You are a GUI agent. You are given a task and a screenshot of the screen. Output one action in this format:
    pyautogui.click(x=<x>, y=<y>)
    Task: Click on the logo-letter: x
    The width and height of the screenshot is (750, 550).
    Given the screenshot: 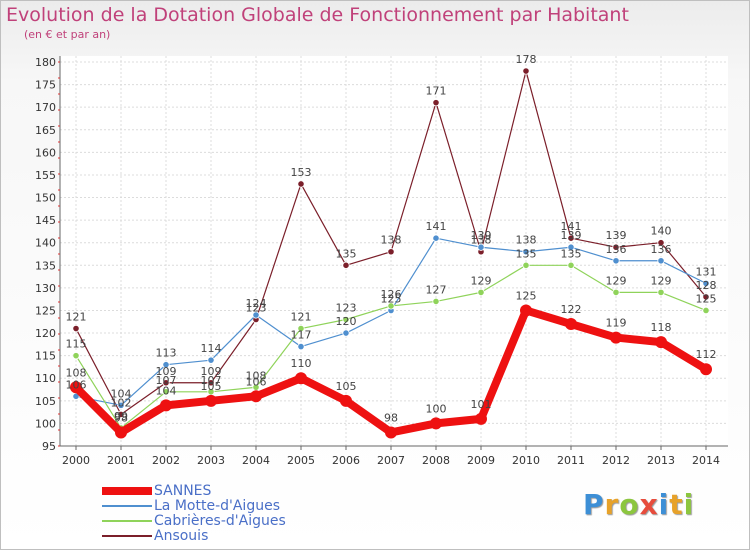 What is the action you would take?
    pyautogui.click(x=649, y=504)
    